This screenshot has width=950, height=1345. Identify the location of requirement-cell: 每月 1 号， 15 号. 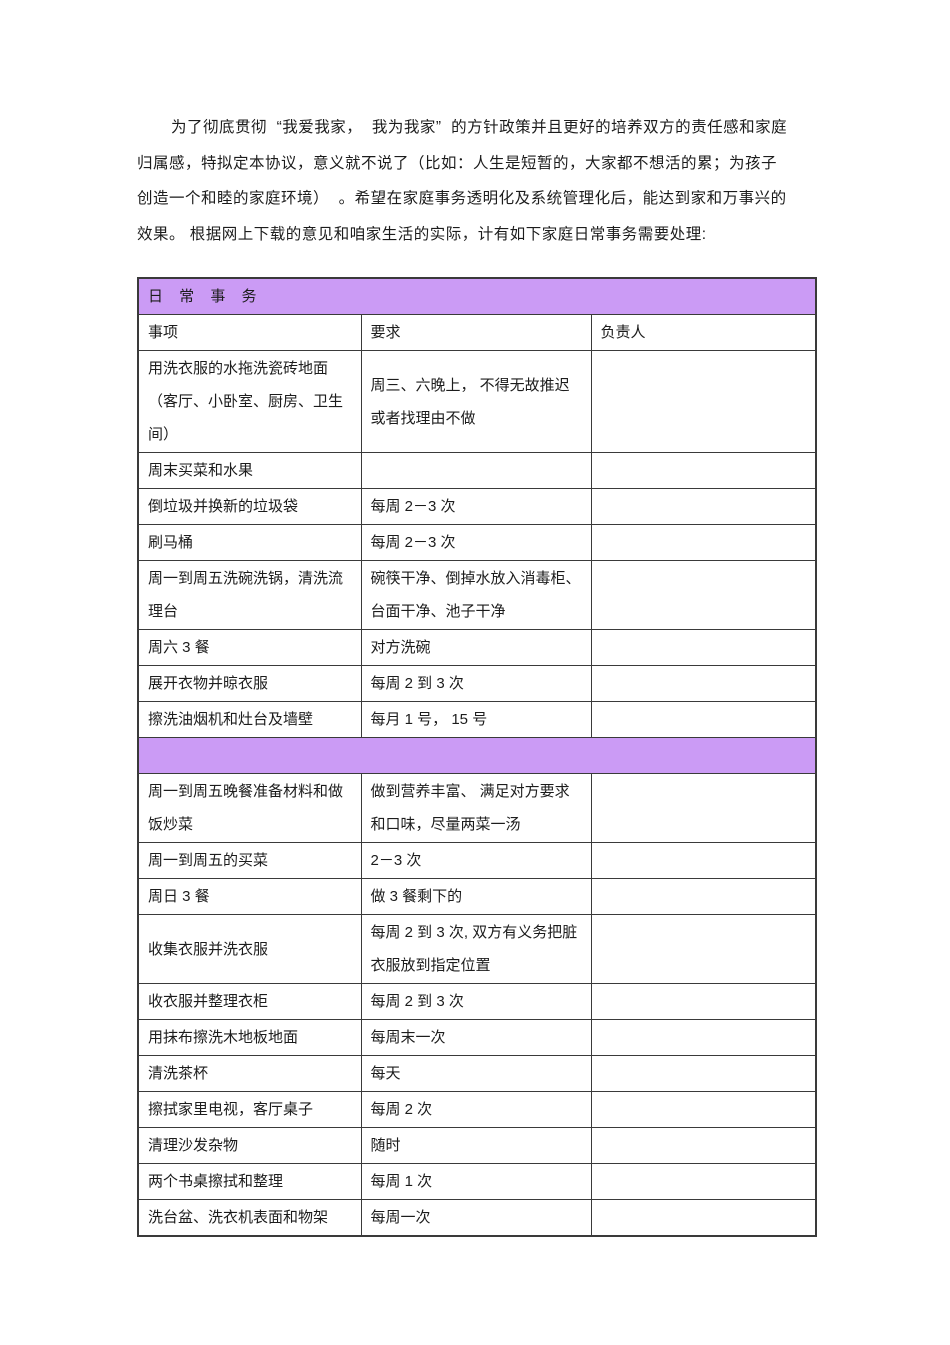
(476, 719).